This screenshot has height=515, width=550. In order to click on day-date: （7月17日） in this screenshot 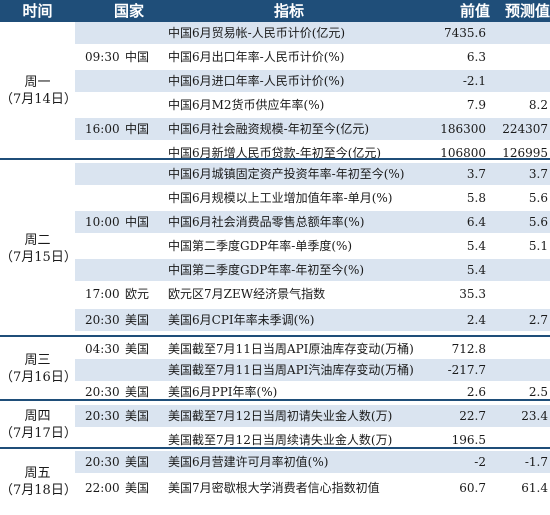, I will do `click(38, 433)`.